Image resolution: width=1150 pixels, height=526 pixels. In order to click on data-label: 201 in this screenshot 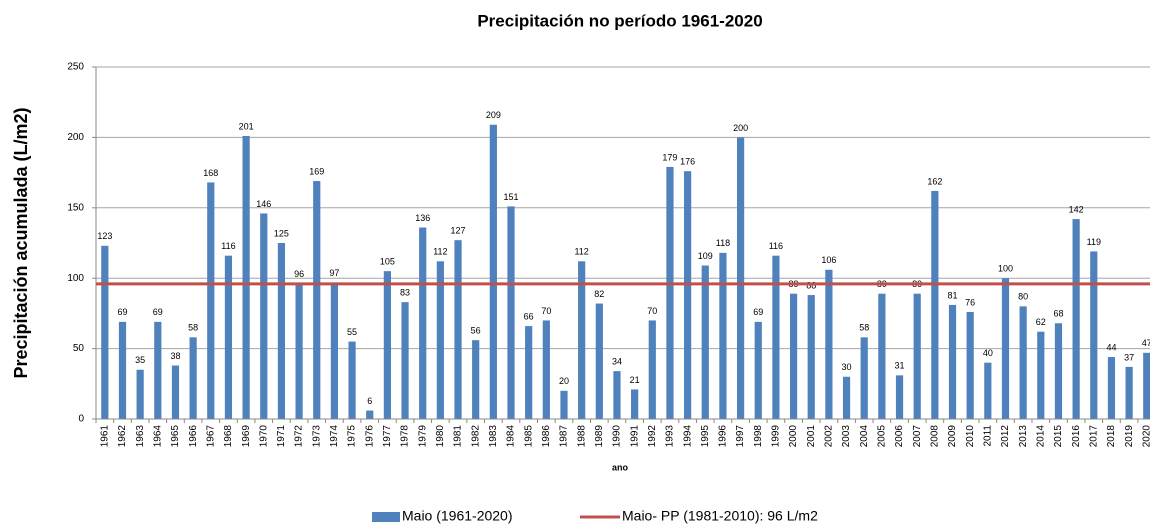, I will do `click(246, 126)`.